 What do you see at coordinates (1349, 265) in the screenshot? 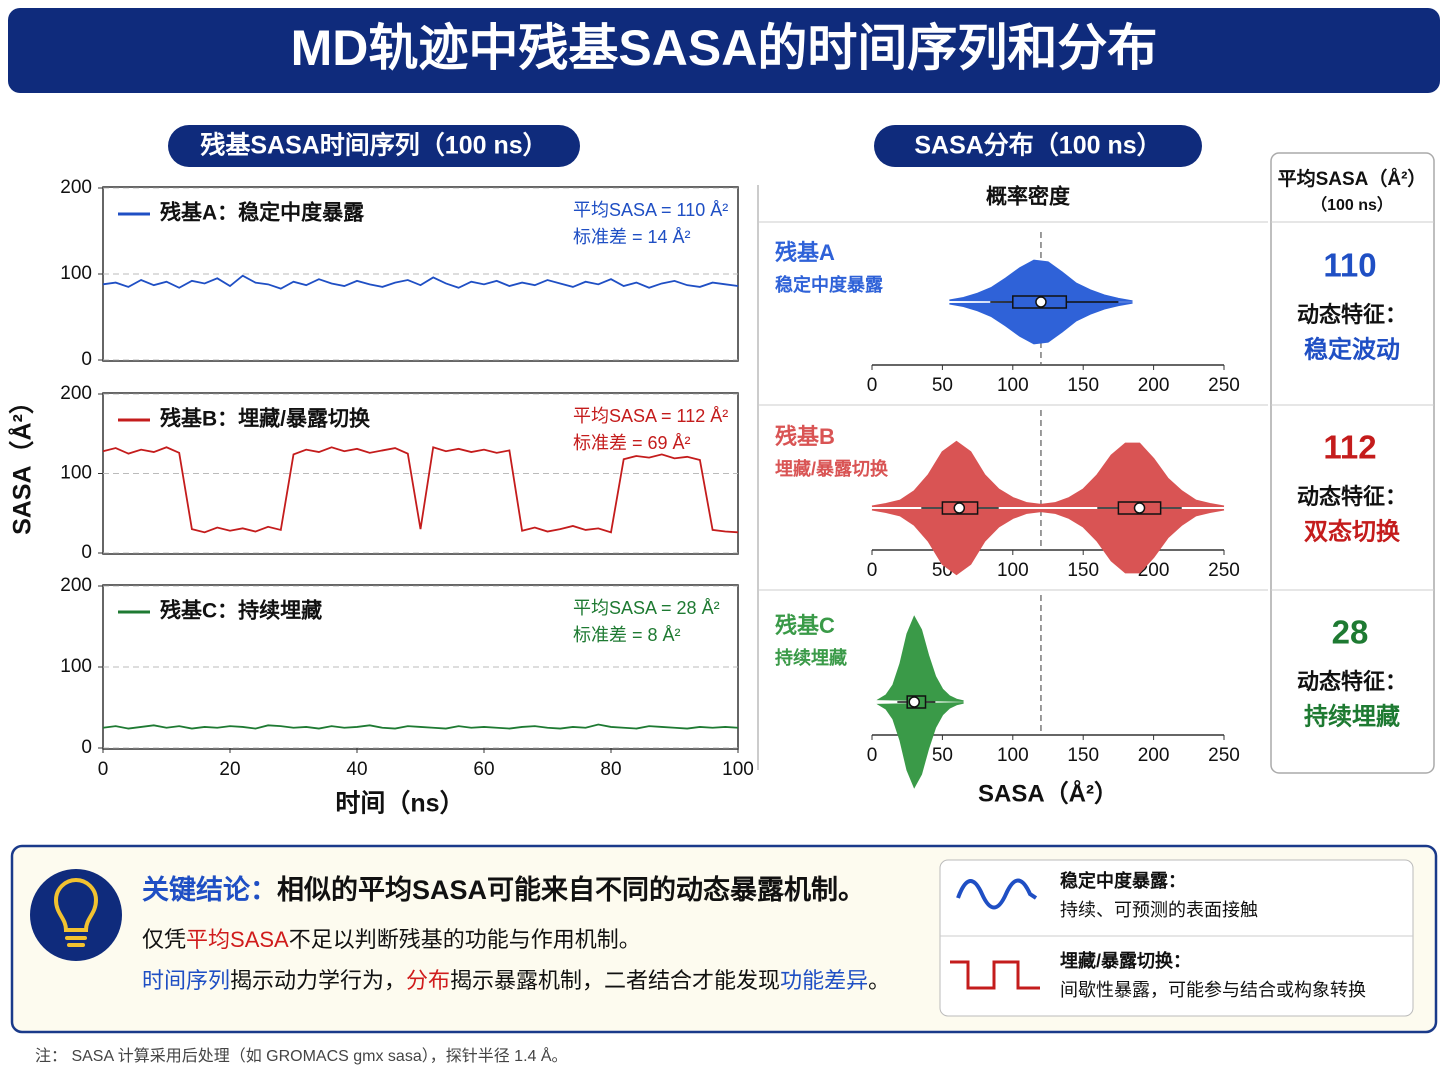
I see `summary-value: 110` at bounding box center [1349, 265].